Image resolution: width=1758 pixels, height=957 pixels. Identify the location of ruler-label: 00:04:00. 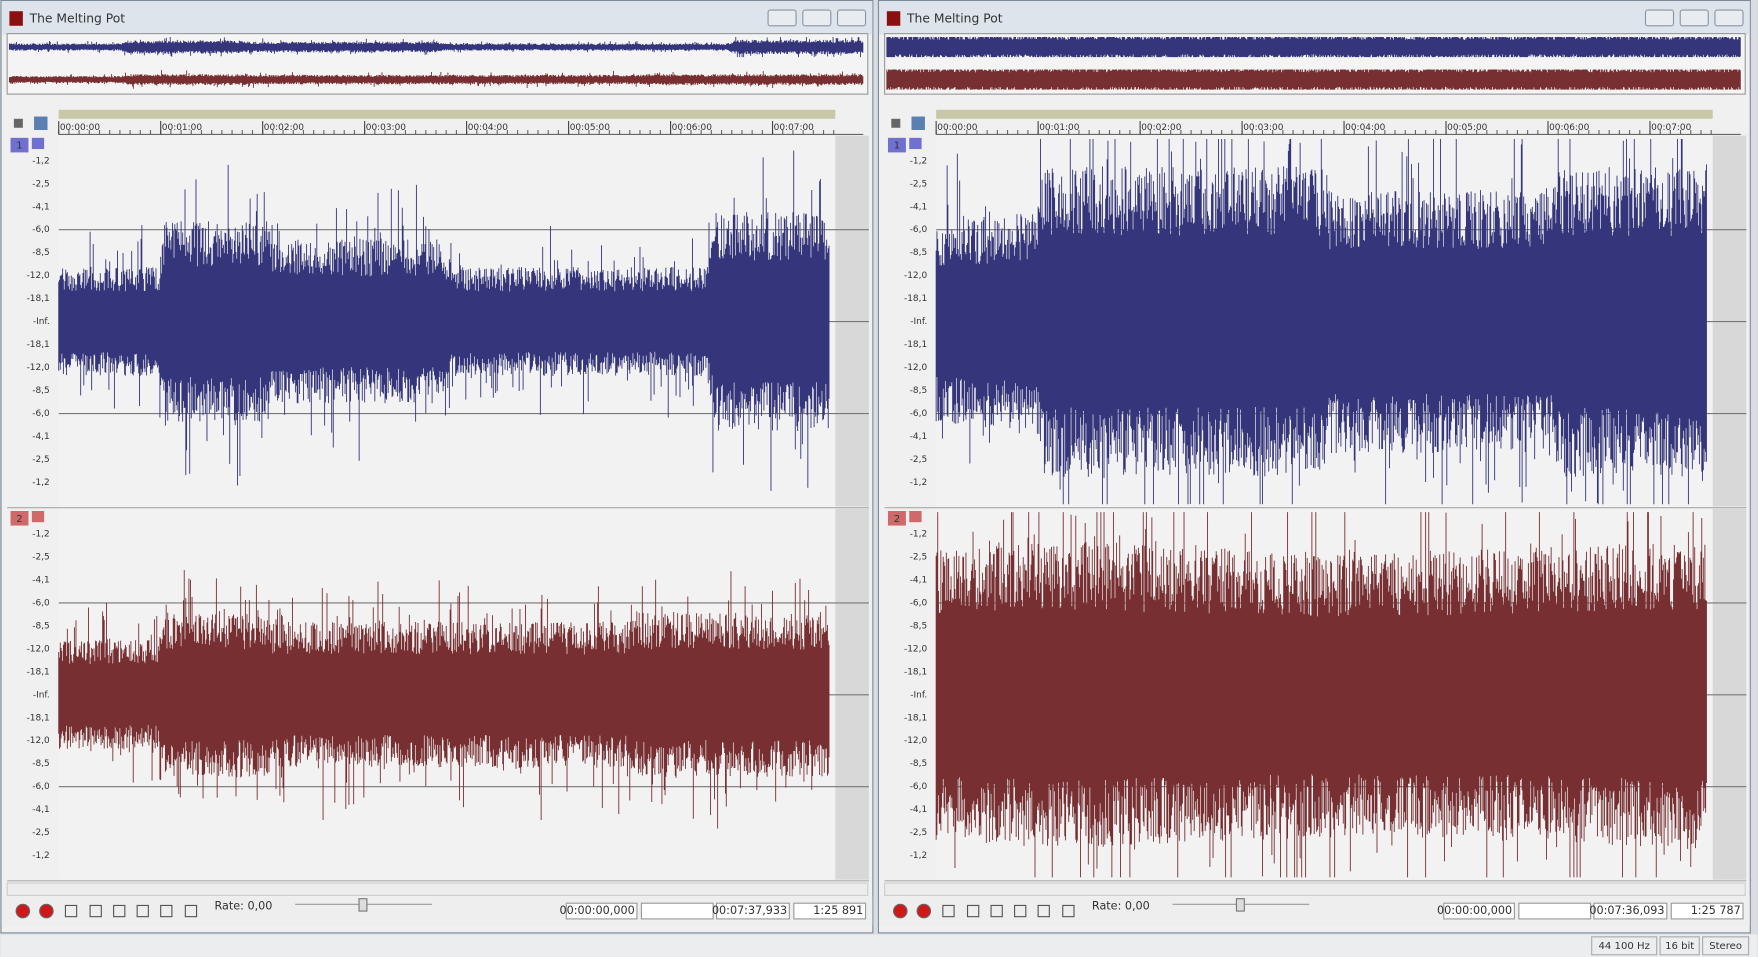
(1365, 128).